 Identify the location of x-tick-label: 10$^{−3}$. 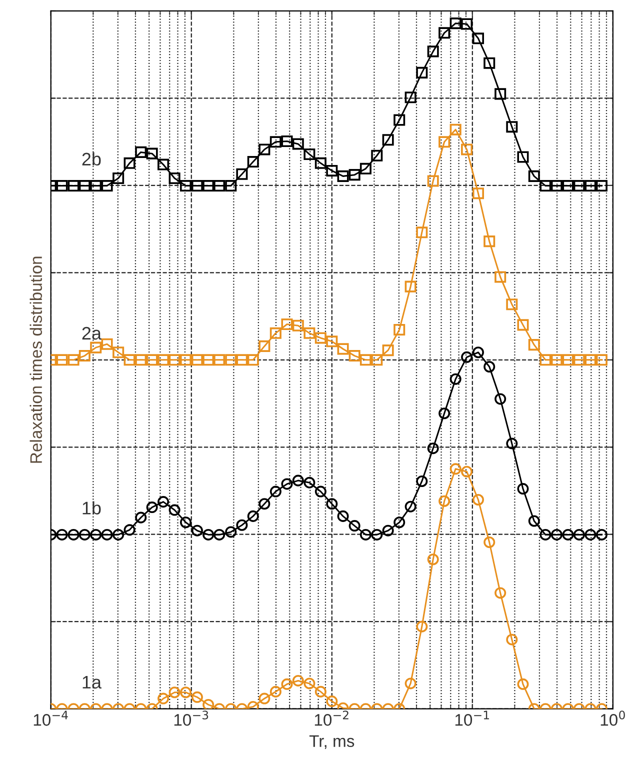
(191, 718).